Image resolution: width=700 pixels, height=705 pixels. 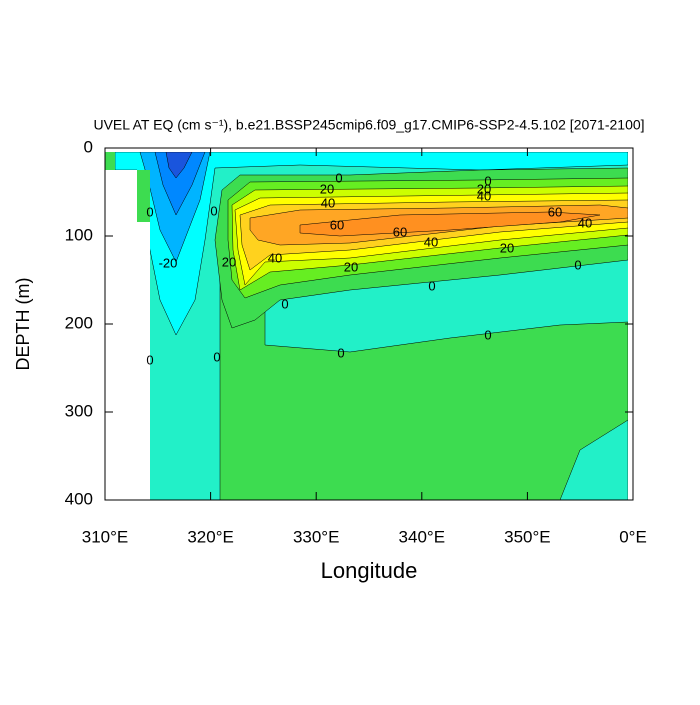 What do you see at coordinates (105, 536) in the screenshot?
I see `x-tick-label: 310°E` at bounding box center [105, 536].